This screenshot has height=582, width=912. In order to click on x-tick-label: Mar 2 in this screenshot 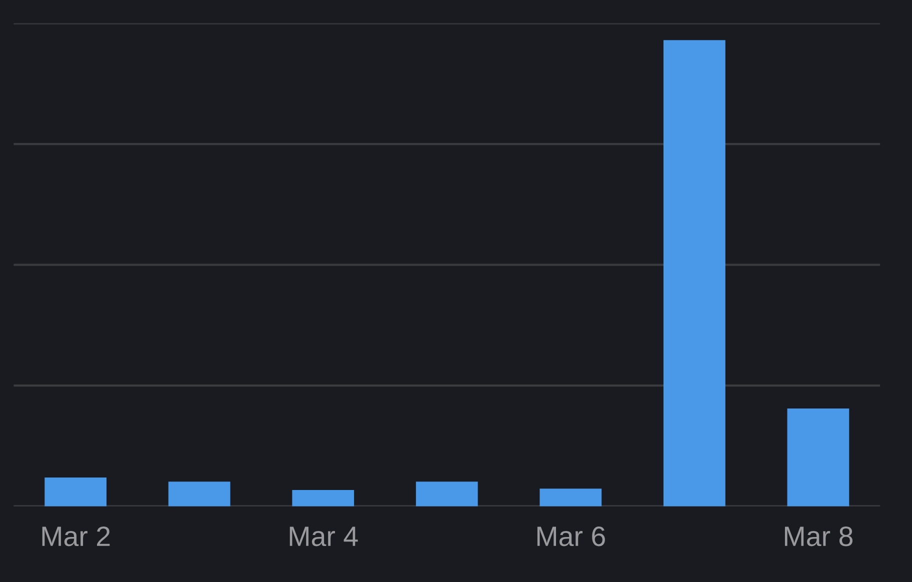, I will do `click(76, 536)`.